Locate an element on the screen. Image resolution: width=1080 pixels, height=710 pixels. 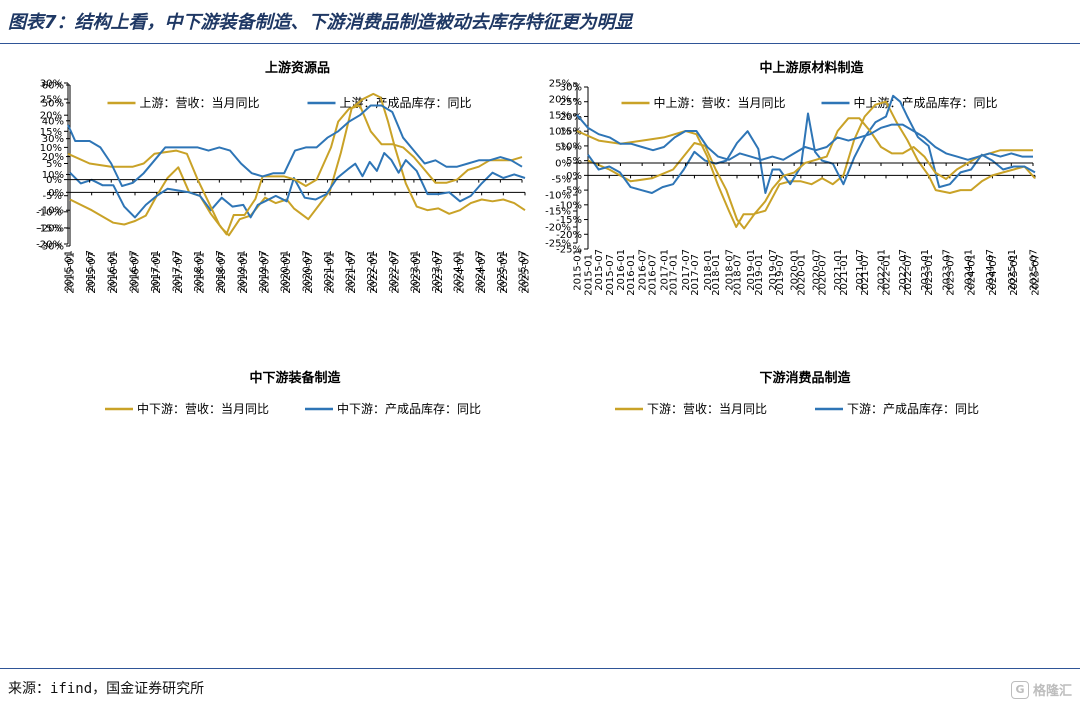
y-tick-label: 40% is located at coordinates (53, 121).